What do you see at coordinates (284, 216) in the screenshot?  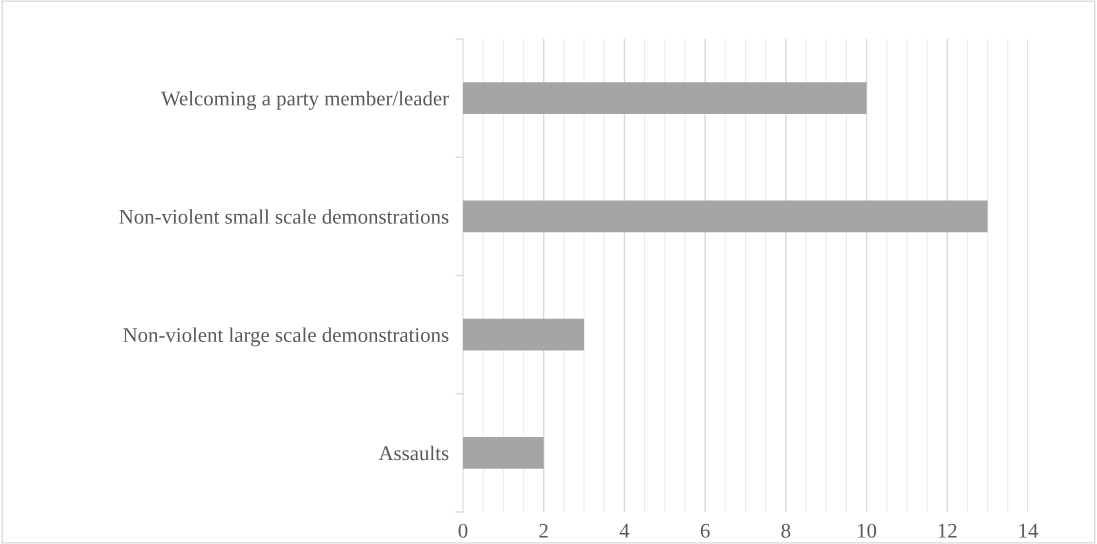 I see `y-tick-label: Non-violent small scale demonstrations` at bounding box center [284, 216].